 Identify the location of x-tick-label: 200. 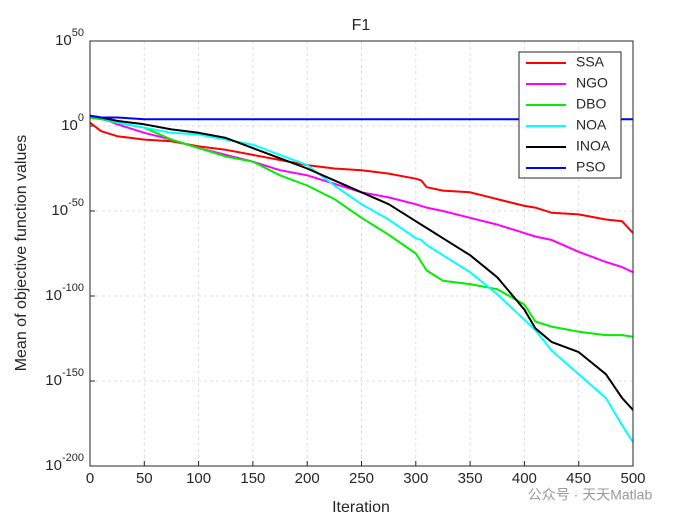
(307, 478).